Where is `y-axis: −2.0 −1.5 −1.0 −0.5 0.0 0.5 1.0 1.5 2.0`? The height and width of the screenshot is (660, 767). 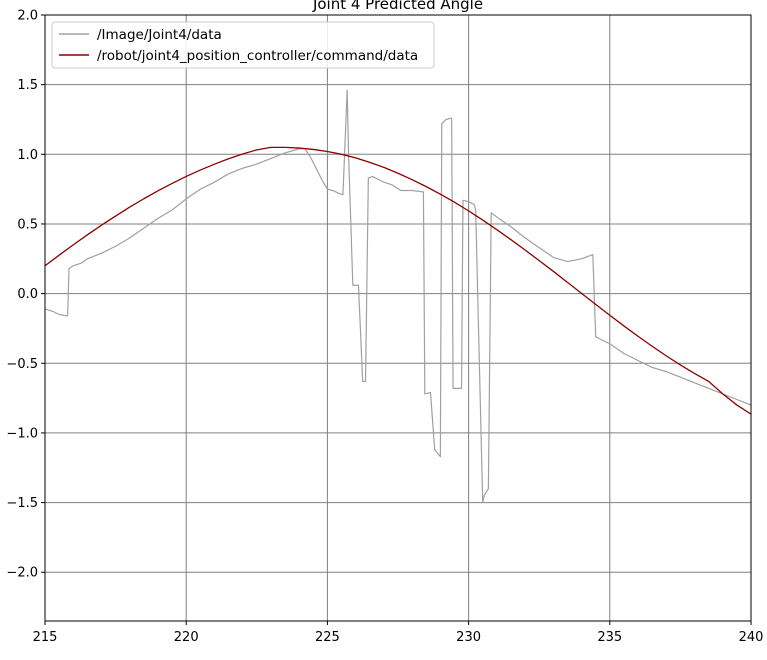 y-axis: −2.0 −1.5 −1.0 −0.5 0.0 0.5 1.0 1.5 2.0 is located at coordinates (25, 295).